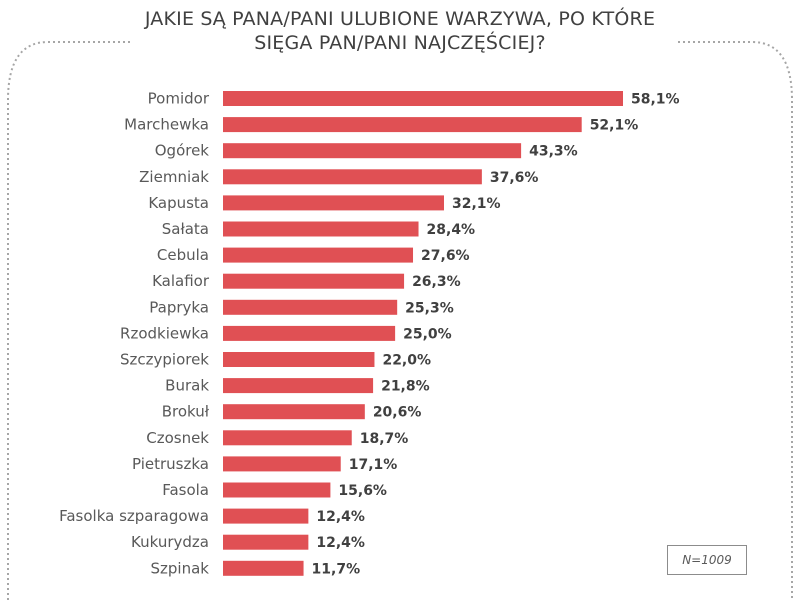 Image resolution: width=800 pixels, height=600 pixels. What do you see at coordinates (185, 229) in the screenshot?
I see `category-label: Sałata` at bounding box center [185, 229].